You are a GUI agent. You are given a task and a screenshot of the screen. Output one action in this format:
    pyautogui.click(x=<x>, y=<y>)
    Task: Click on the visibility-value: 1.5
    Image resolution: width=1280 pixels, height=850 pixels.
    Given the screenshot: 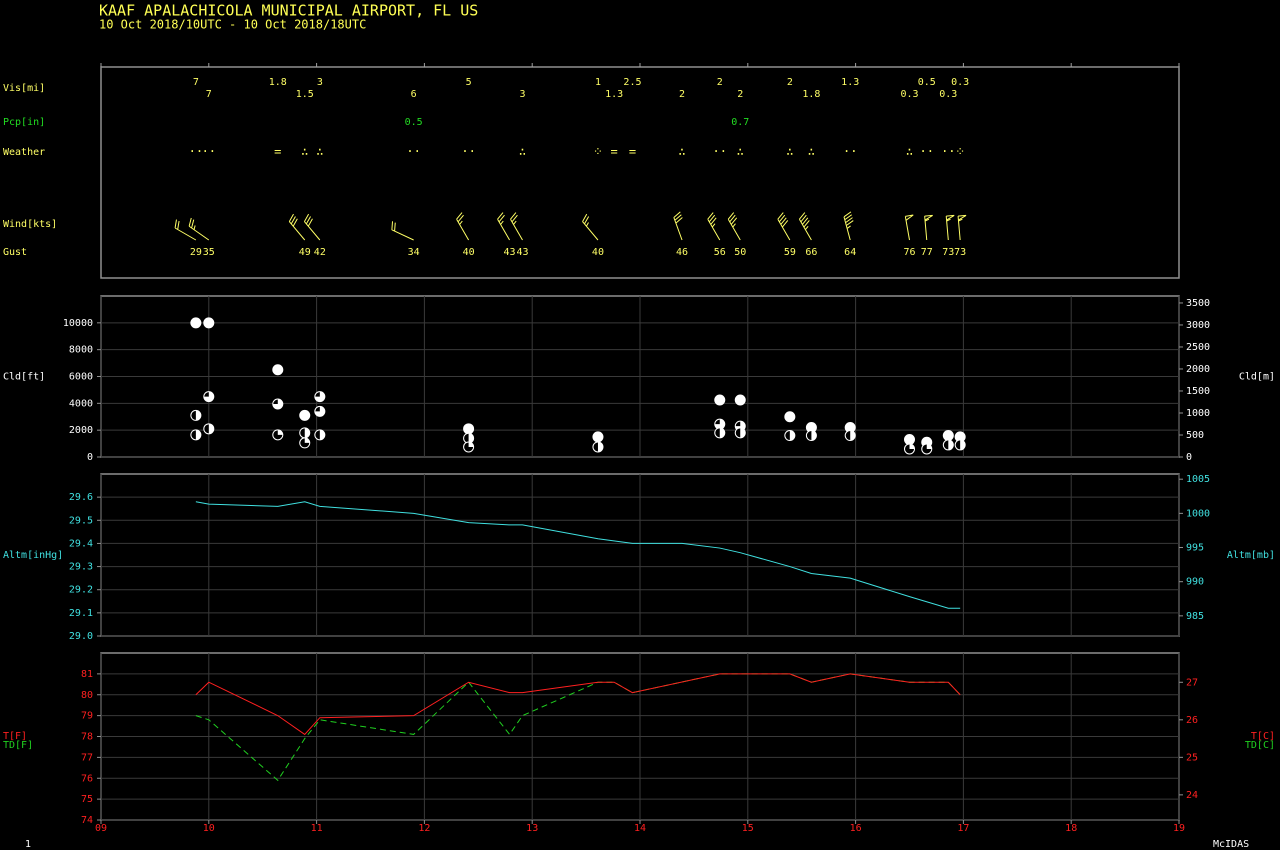 What is the action you would take?
    pyautogui.click(x=305, y=94)
    